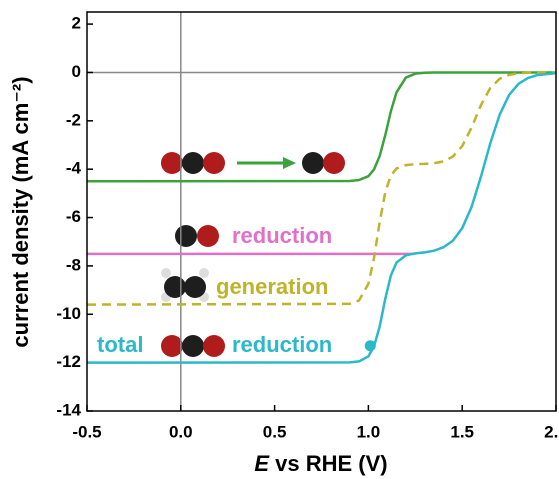 Image resolution: width=559 pixels, height=479 pixels. Describe the element at coordinates (76, 71) in the screenshot. I see `y-tick-label: 0` at that location.